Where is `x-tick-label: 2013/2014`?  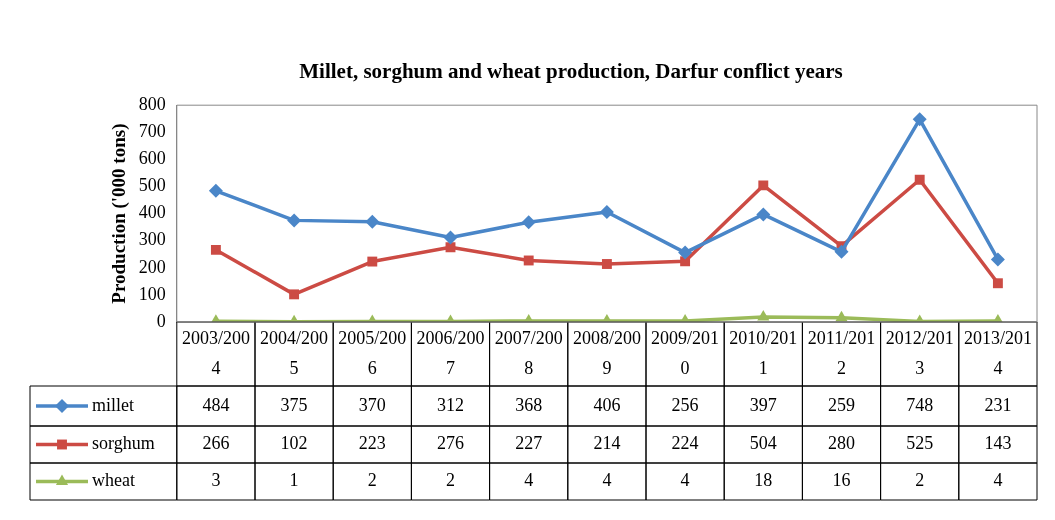
x-tick-label: 2013/2014 is located at coordinates (997, 352).